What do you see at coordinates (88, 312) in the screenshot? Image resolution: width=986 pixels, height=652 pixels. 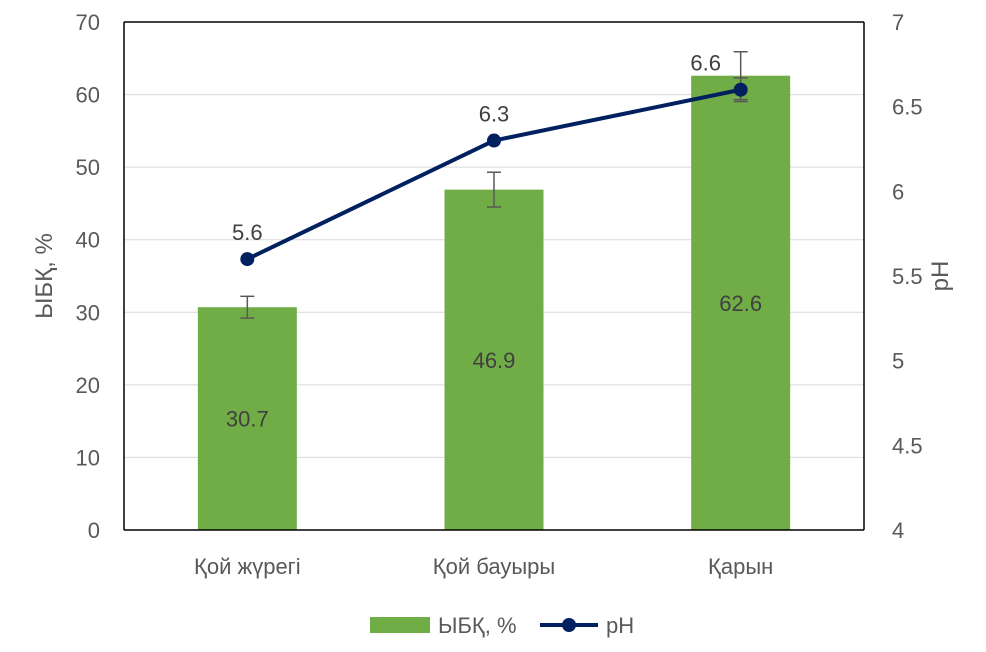 I see `y-tick-label: 30` at bounding box center [88, 312].